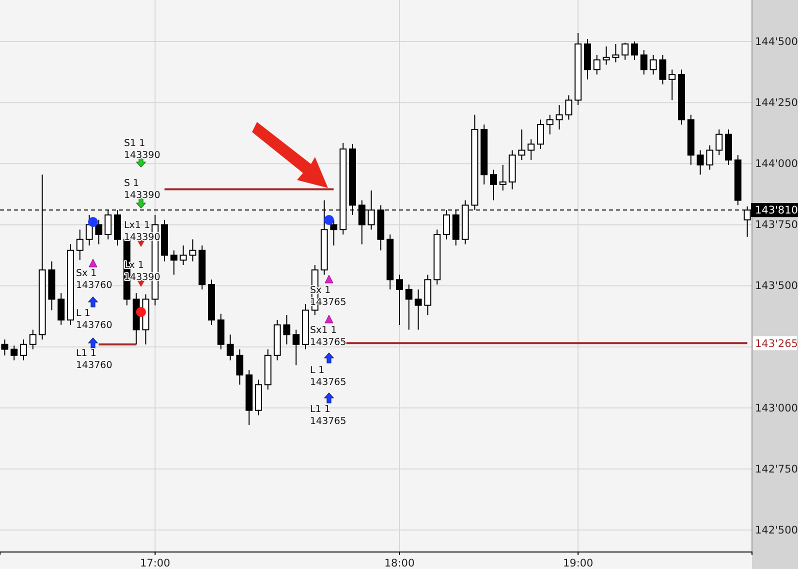 The width and height of the screenshot is (798, 569). What do you see at coordinates (399, 563) in the screenshot?
I see `x-tick-label: 18:00` at bounding box center [399, 563].